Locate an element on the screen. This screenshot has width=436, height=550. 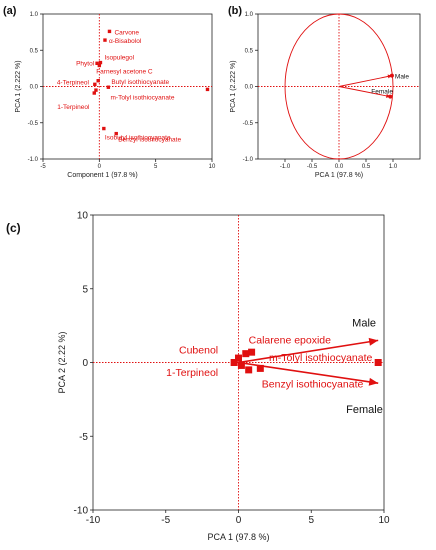
point-label: Calarene epoxide is located at coordinates (290, 340).